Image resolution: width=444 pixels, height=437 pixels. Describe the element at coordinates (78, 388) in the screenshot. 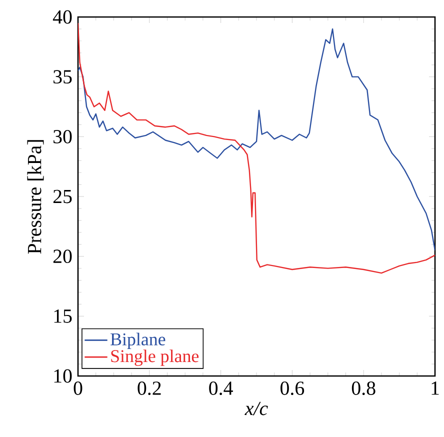

I see `x-tick-label: 0` at that location.